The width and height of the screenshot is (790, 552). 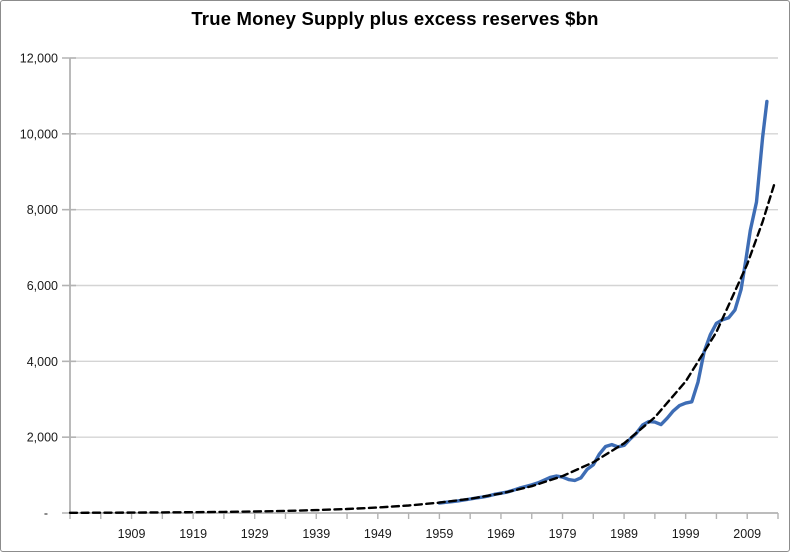 What do you see at coordinates (747, 534) in the screenshot?
I see `x-axis-tick-label: 2009` at bounding box center [747, 534].